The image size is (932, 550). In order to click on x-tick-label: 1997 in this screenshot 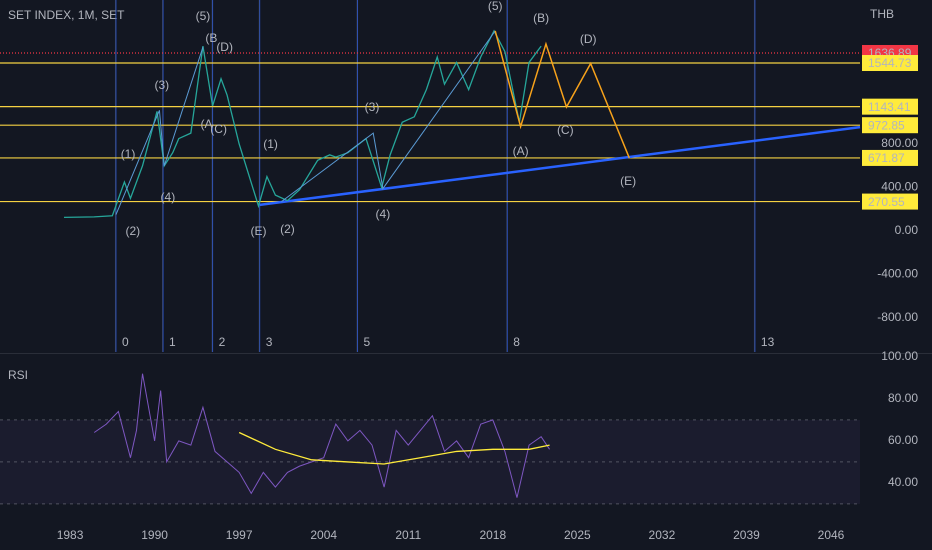, I will do `click(239, 535)`.